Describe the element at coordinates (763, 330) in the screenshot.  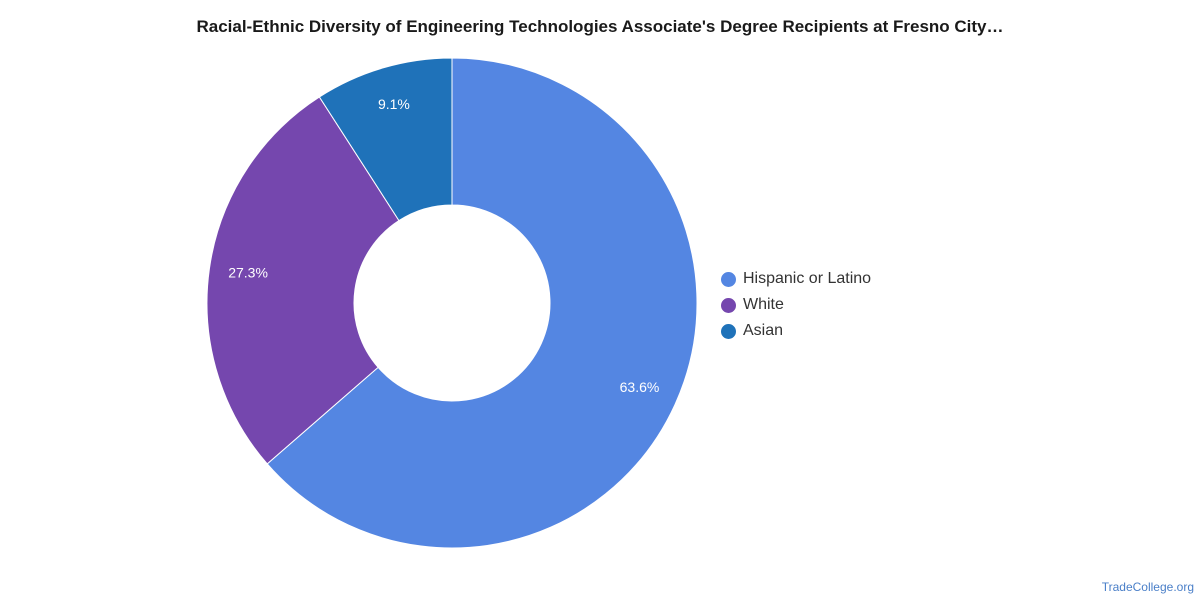
I see `legend-label-asian: Asian` at that location.